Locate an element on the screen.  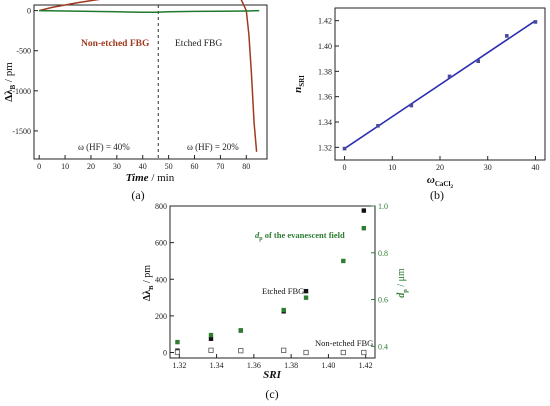
annotation-etched-c: Etched FBG is located at coordinates (283, 291).